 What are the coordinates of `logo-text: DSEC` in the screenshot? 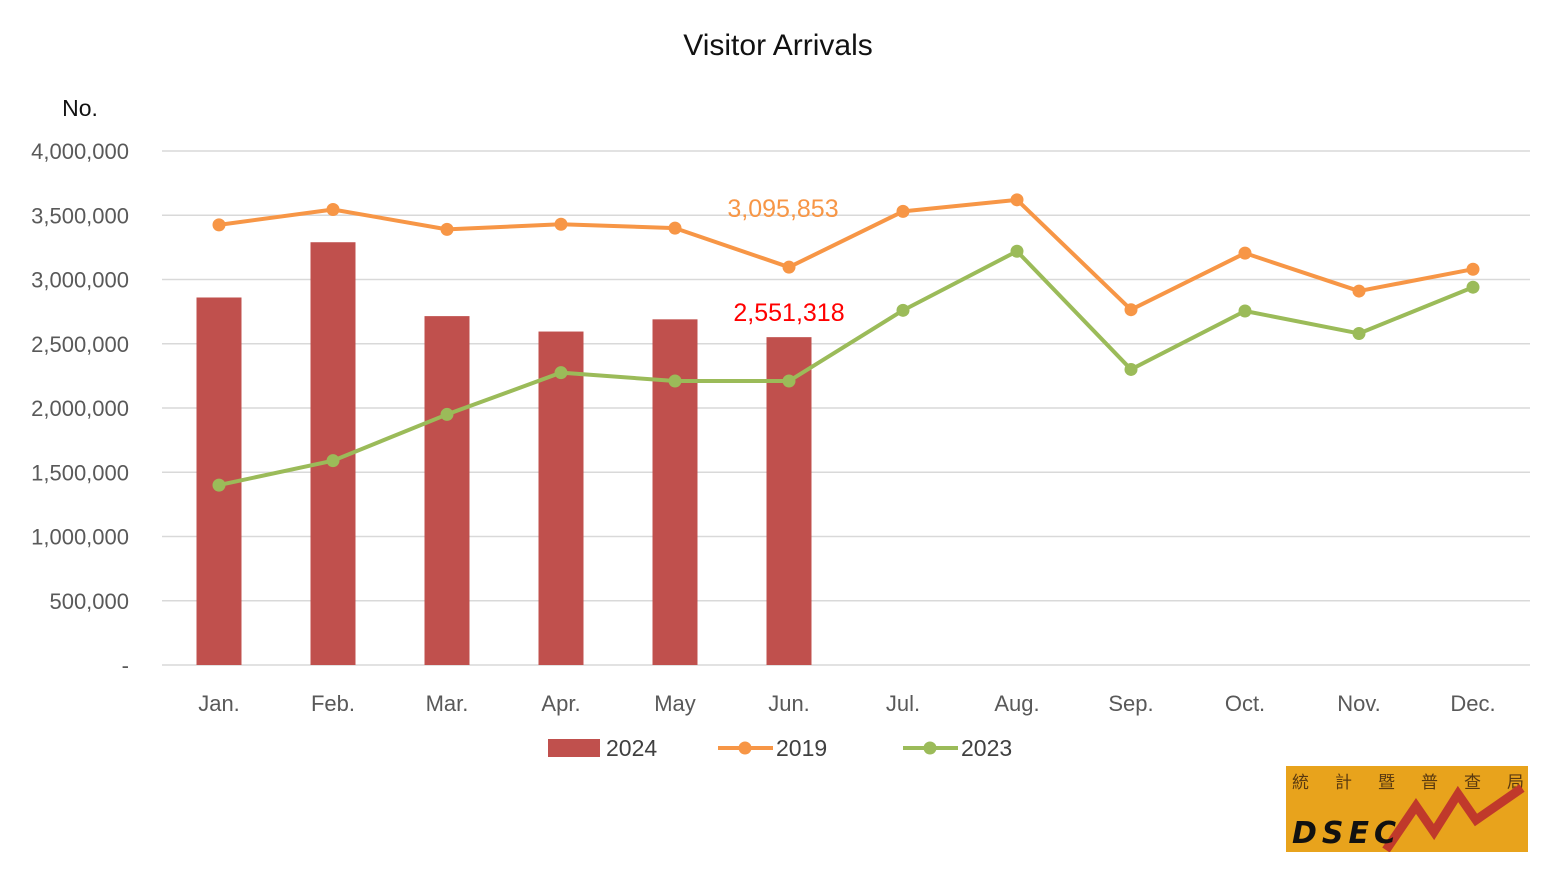 It's located at (1347, 833).